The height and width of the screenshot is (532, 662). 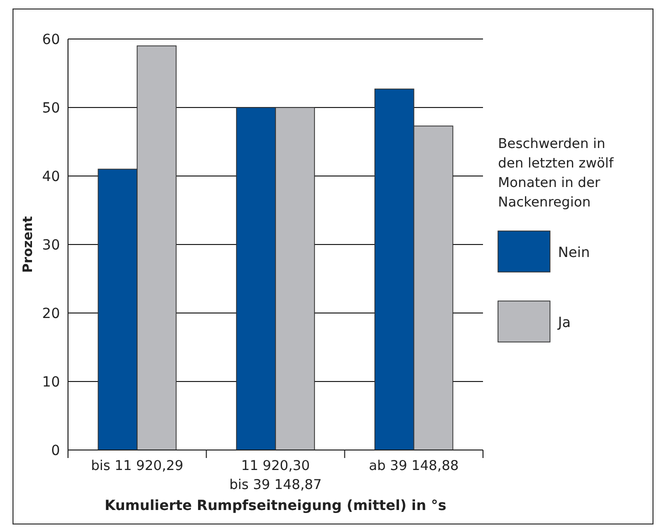 I want to click on y-tick-label: 30, so click(x=51, y=245).